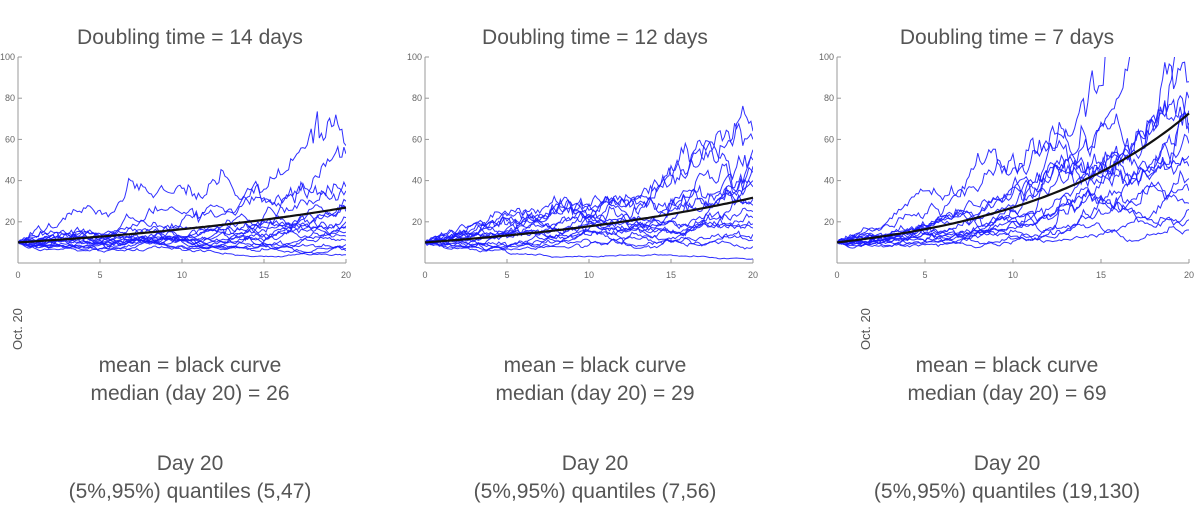  Describe the element at coordinates (1007, 37) in the screenshot. I see `chart-title: Doubling time = 7 days` at that location.